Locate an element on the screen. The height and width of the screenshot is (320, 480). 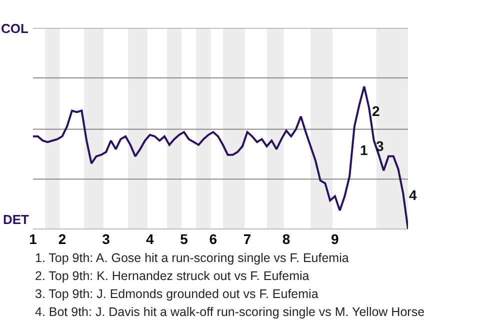
x-tick-label: 3 is located at coordinates (106, 239).